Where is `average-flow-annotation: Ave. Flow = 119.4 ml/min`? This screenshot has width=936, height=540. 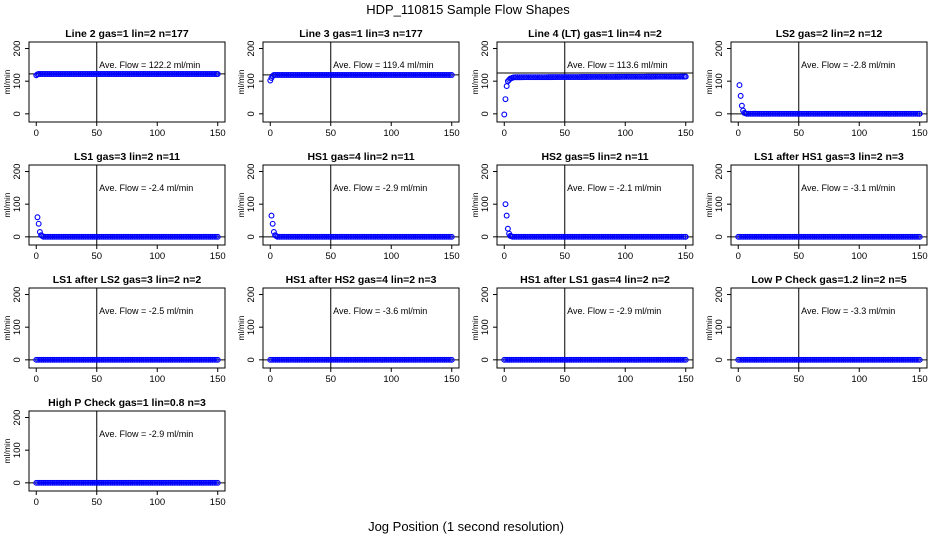
average-flow-annotation: Ave. Flow = 119.4 ml/min is located at coordinates (383, 65).